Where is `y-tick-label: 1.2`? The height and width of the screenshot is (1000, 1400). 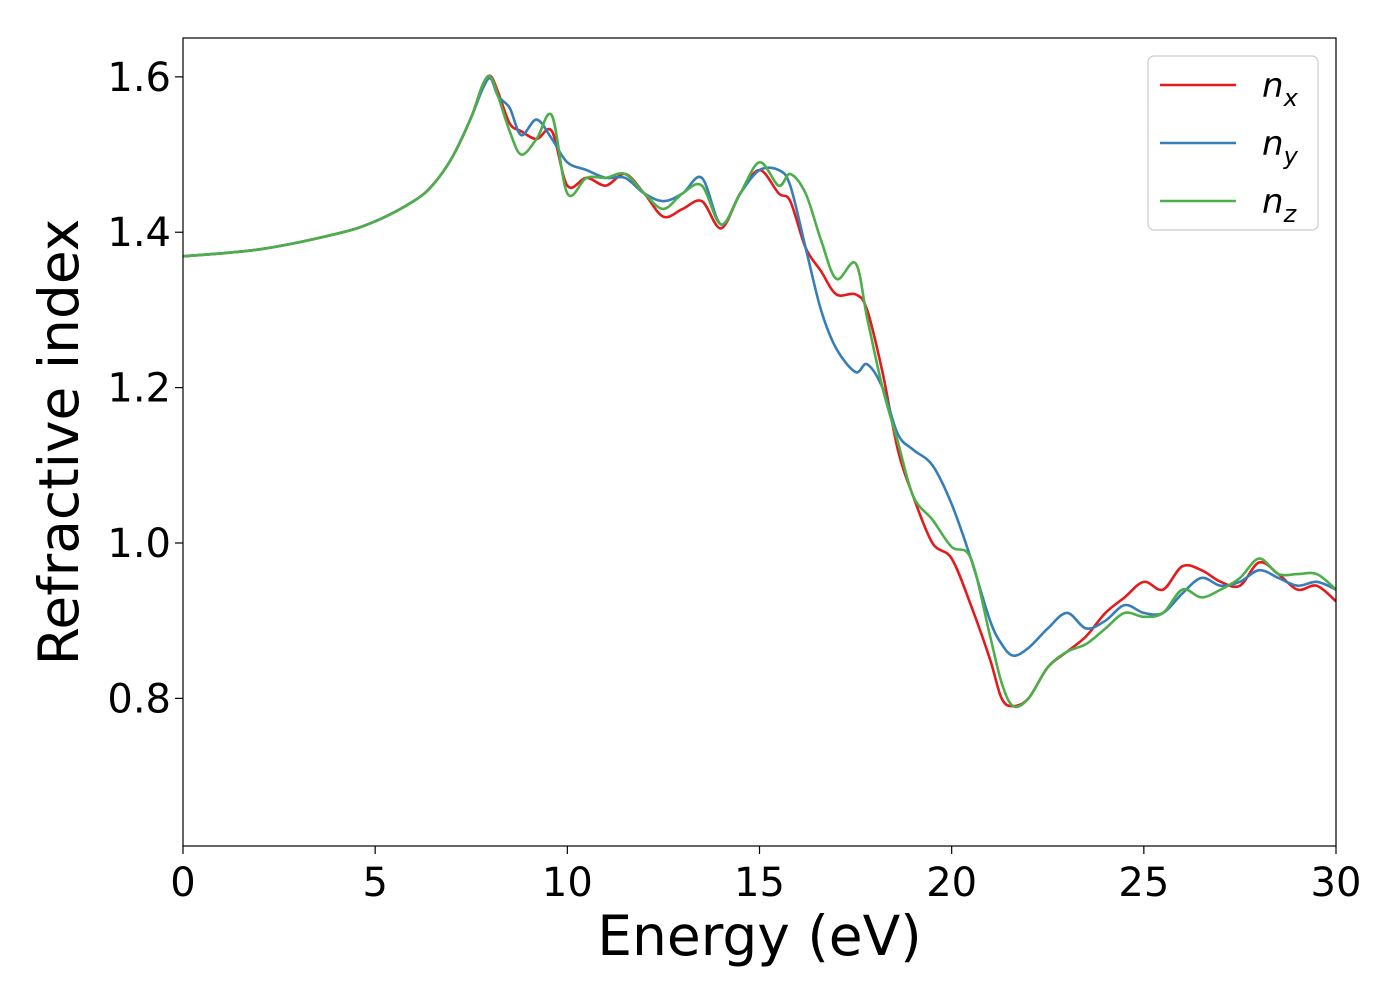 y-tick-label: 1.2 is located at coordinates (139, 389).